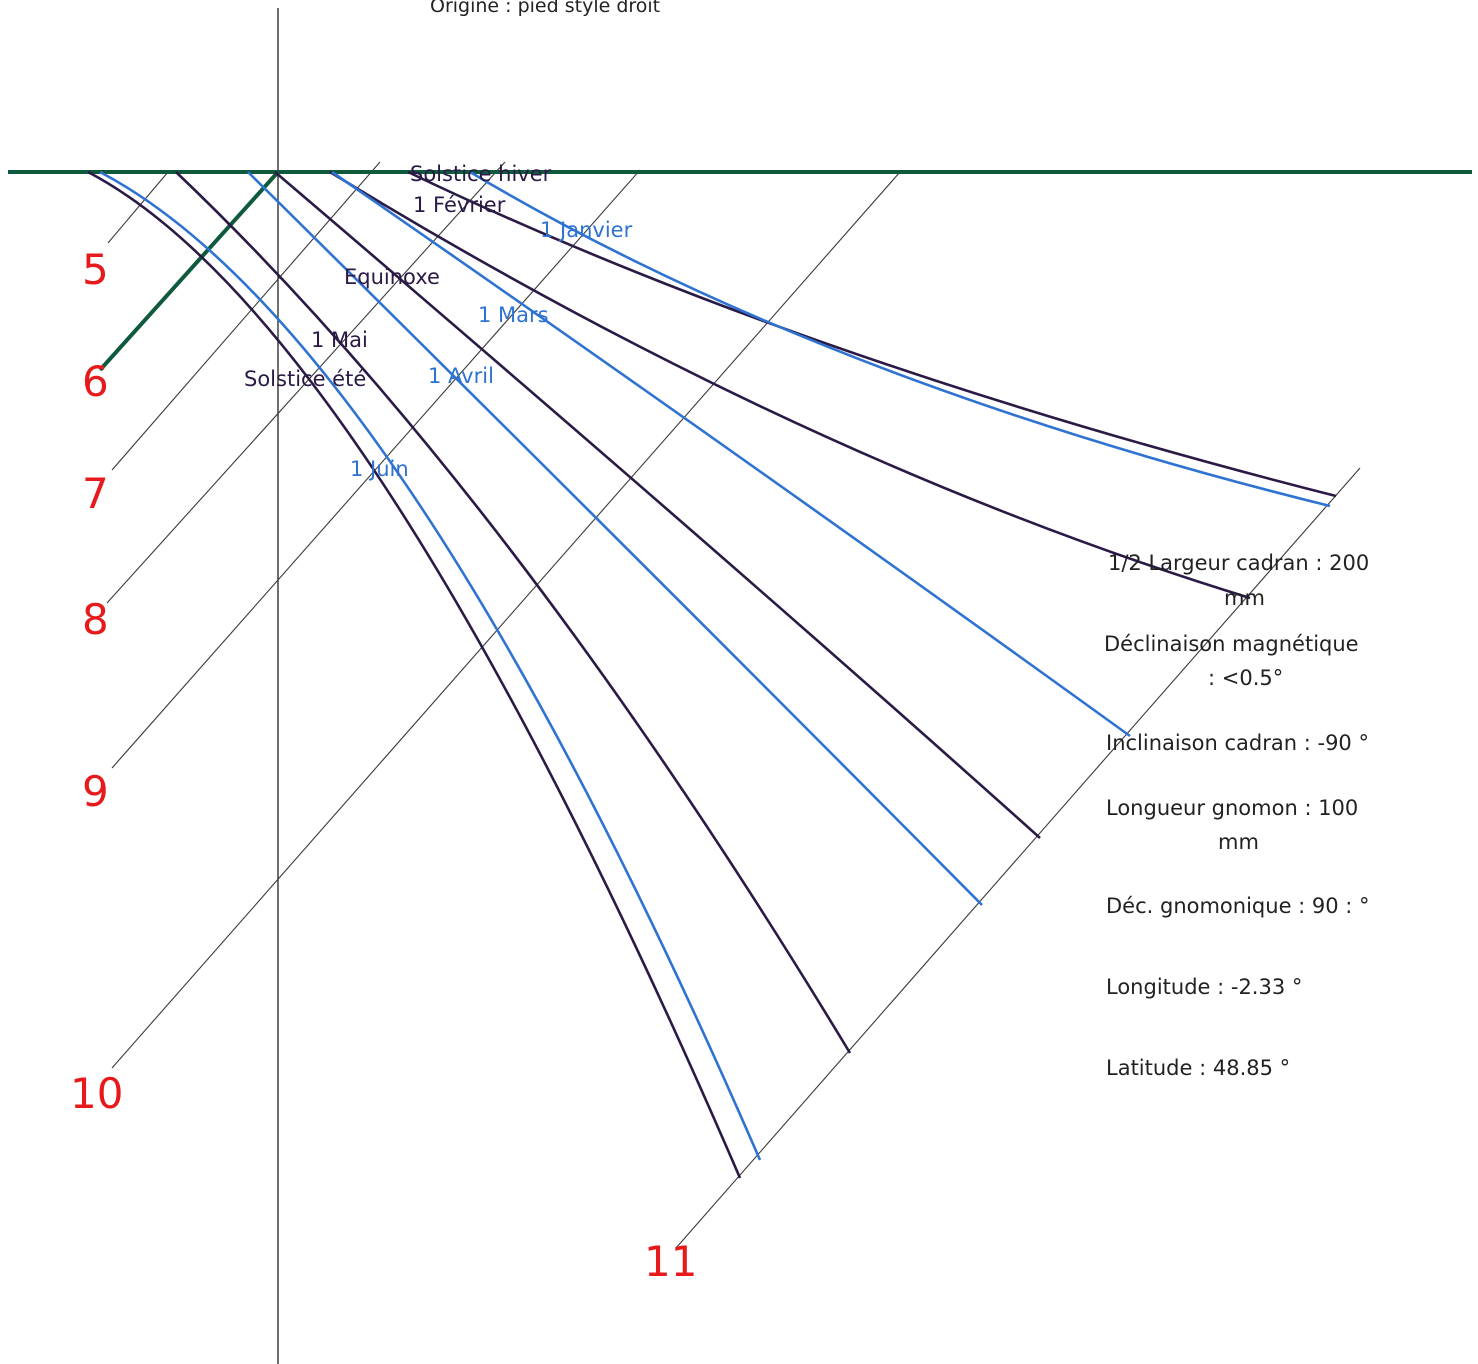 The image size is (1478, 1364). I want to click on declinaison-mag-line2: : <0.5°, so click(1245, 678).